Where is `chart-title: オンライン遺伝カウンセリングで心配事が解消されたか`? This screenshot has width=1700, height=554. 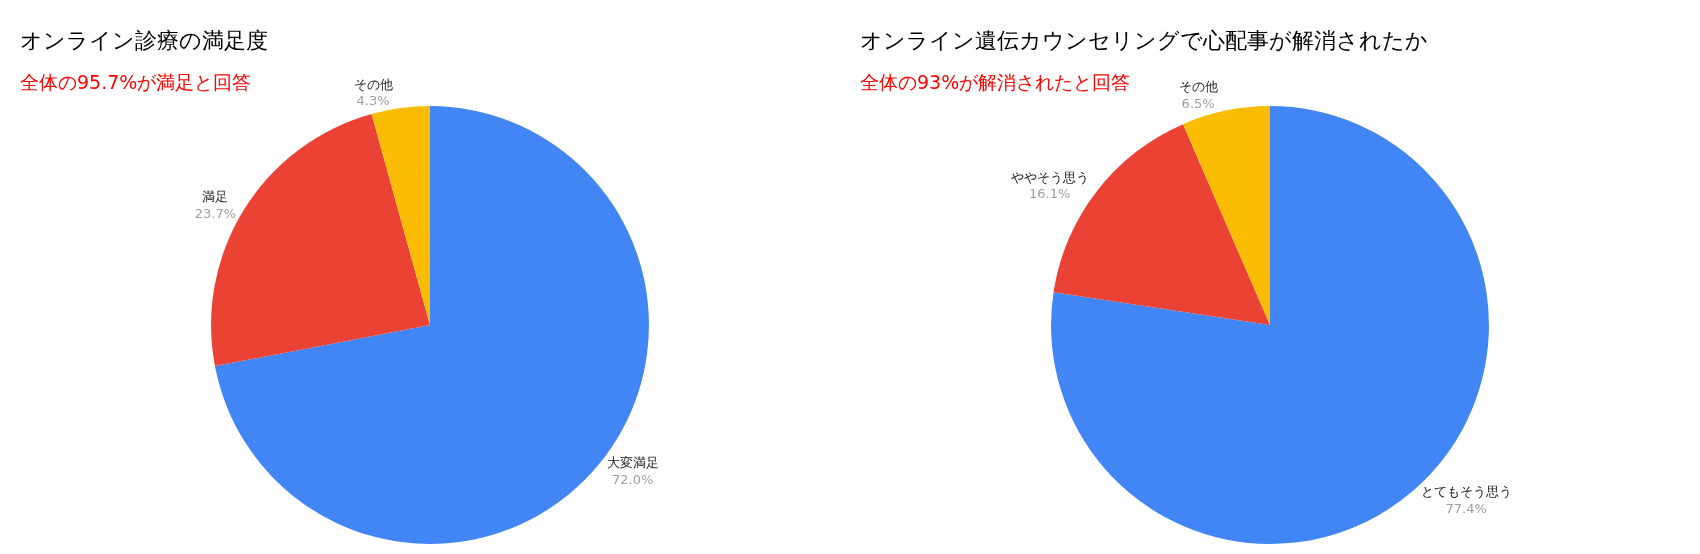 chart-title: オンライン遺伝カウンセリングで心配事が解消されたか is located at coordinates (1144, 40).